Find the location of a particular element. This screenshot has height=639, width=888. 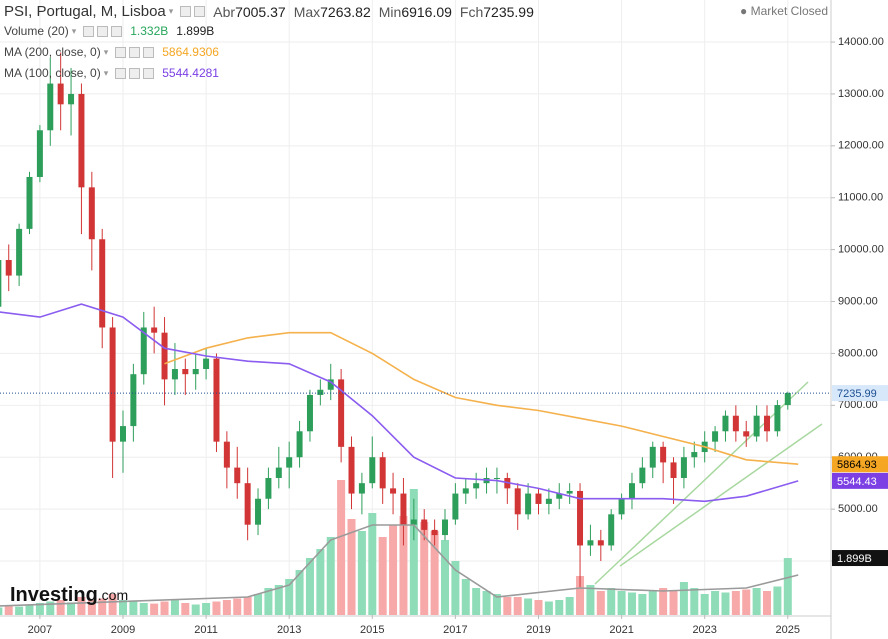

legend-value: 7235.99 is located at coordinates (508, 11).